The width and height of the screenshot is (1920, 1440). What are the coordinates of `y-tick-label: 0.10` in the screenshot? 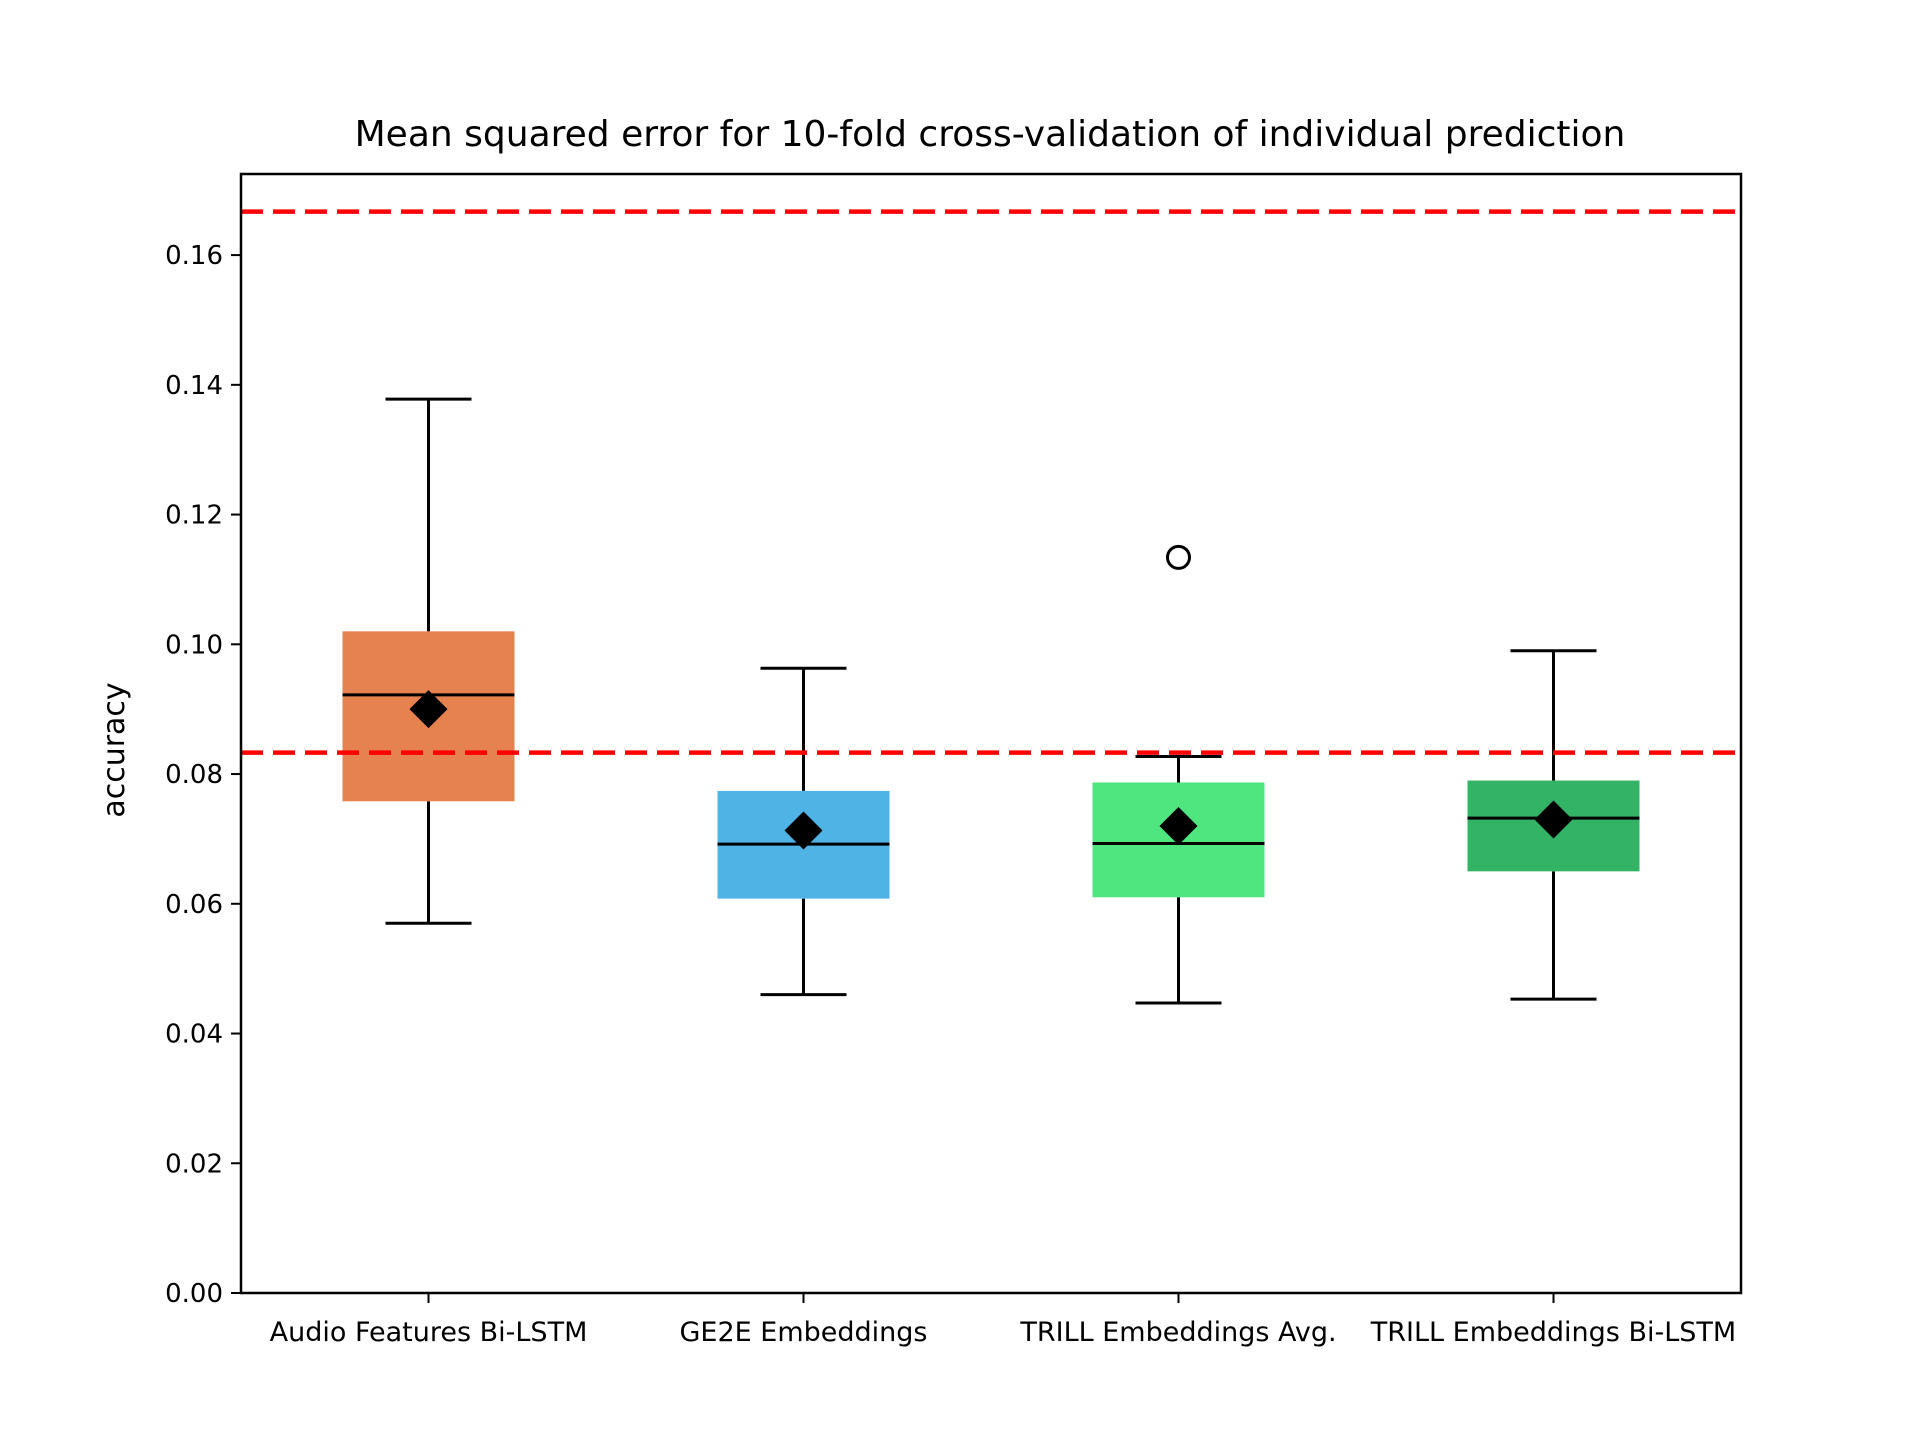 It's located at (194, 645).